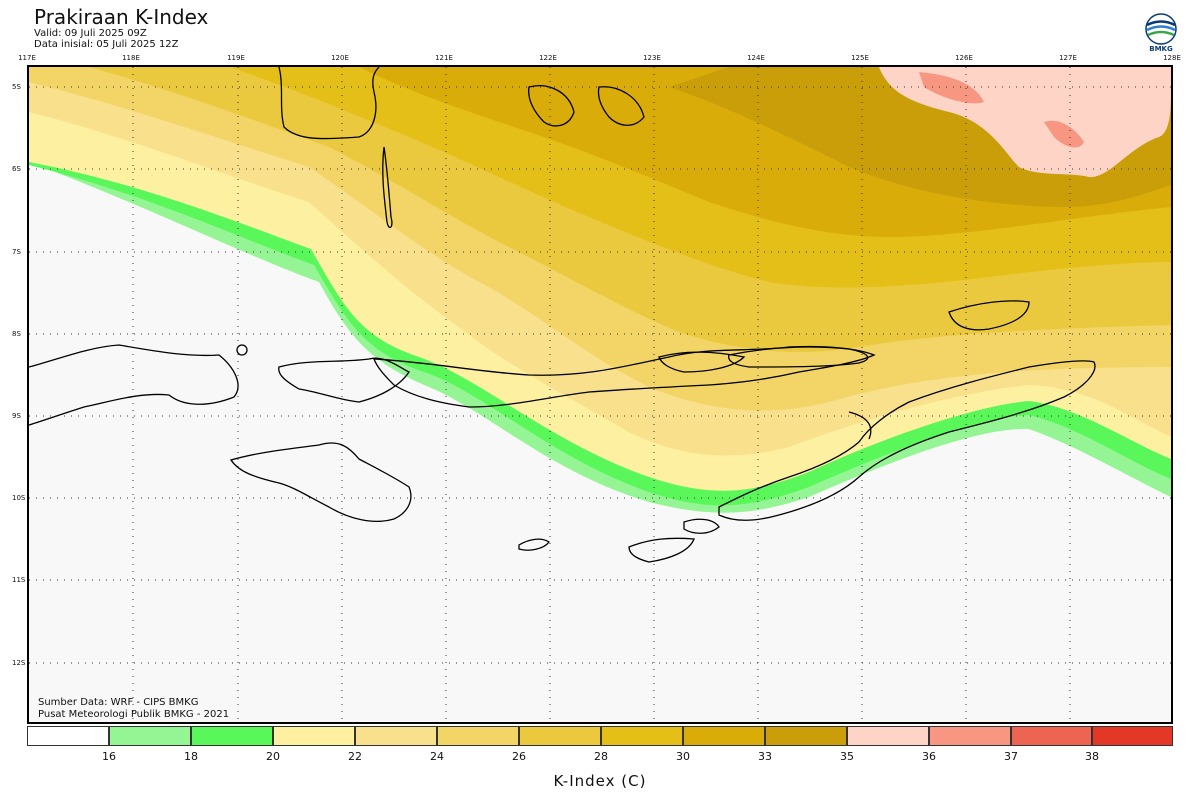 This screenshot has height=800, width=1200. Describe the element at coordinates (16, 169) in the screenshot. I see `lat-label: 6S` at that location.